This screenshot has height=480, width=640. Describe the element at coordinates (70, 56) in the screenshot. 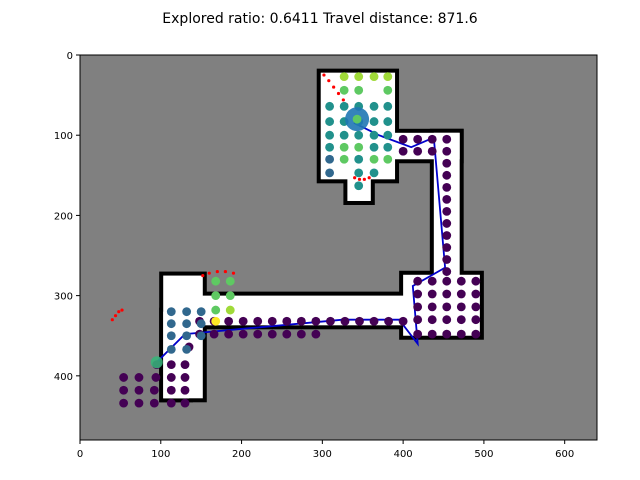

I see `y-tick-label: 0` at that location.